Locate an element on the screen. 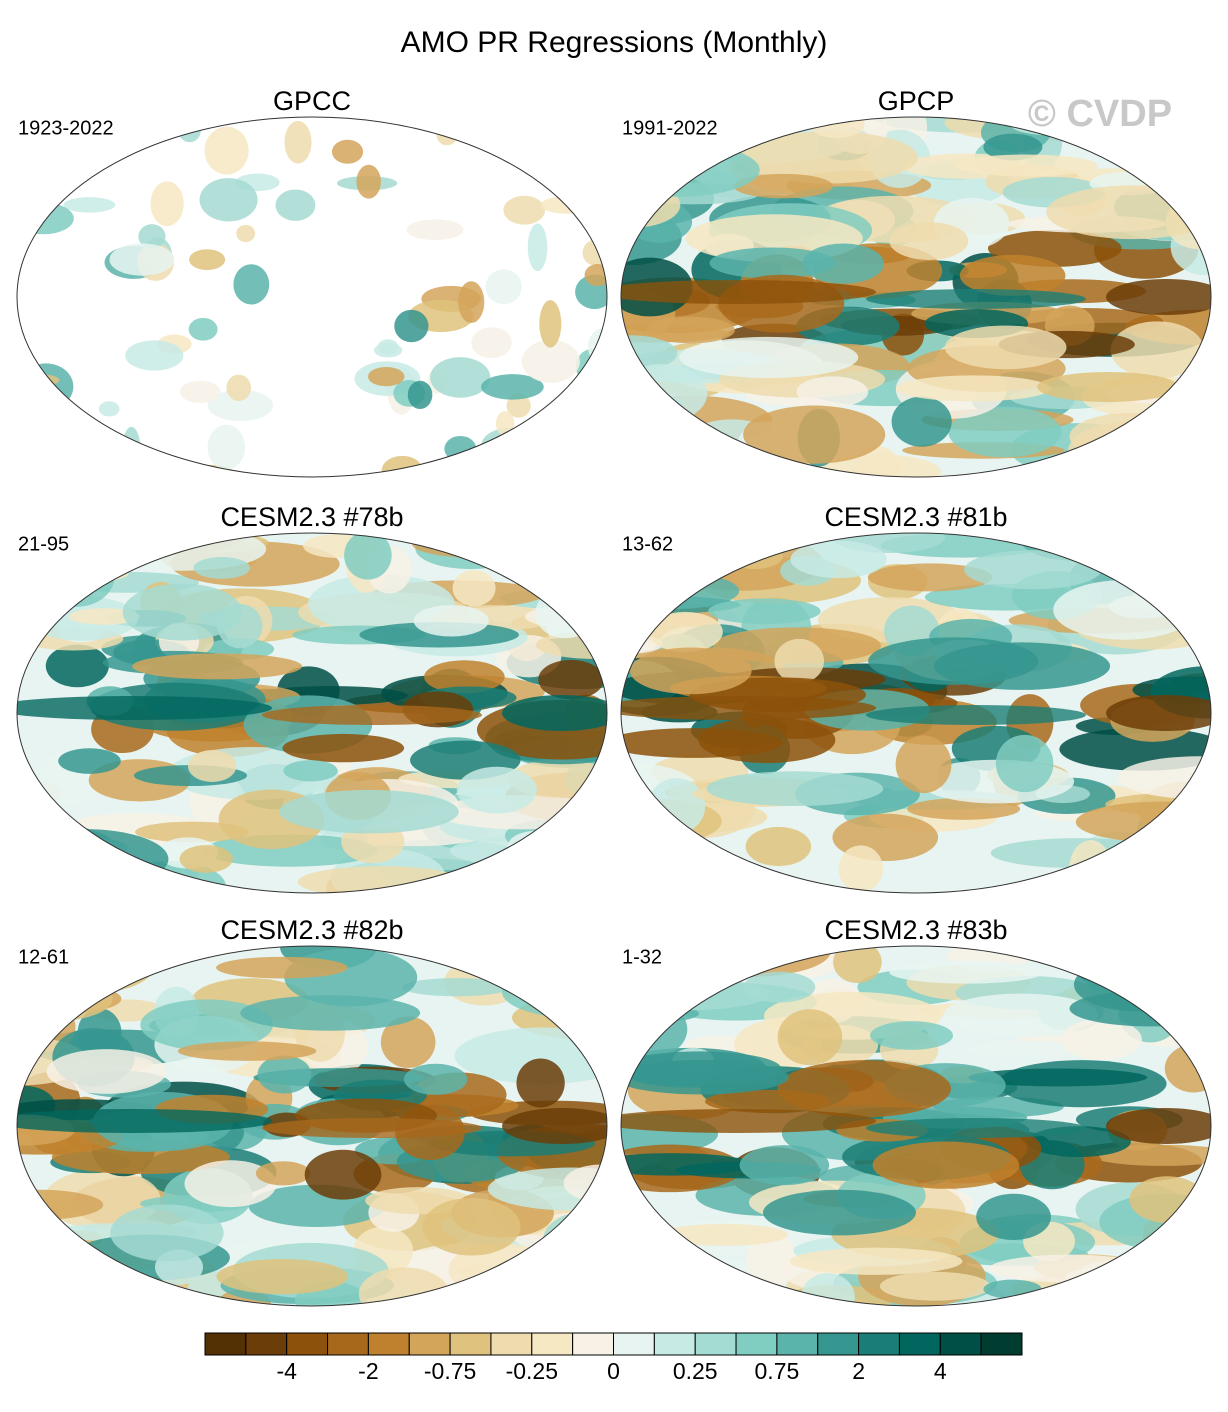 The height and width of the screenshot is (1412, 1228). colorbar-label: -0.75 is located at coordinates (450, 1371).